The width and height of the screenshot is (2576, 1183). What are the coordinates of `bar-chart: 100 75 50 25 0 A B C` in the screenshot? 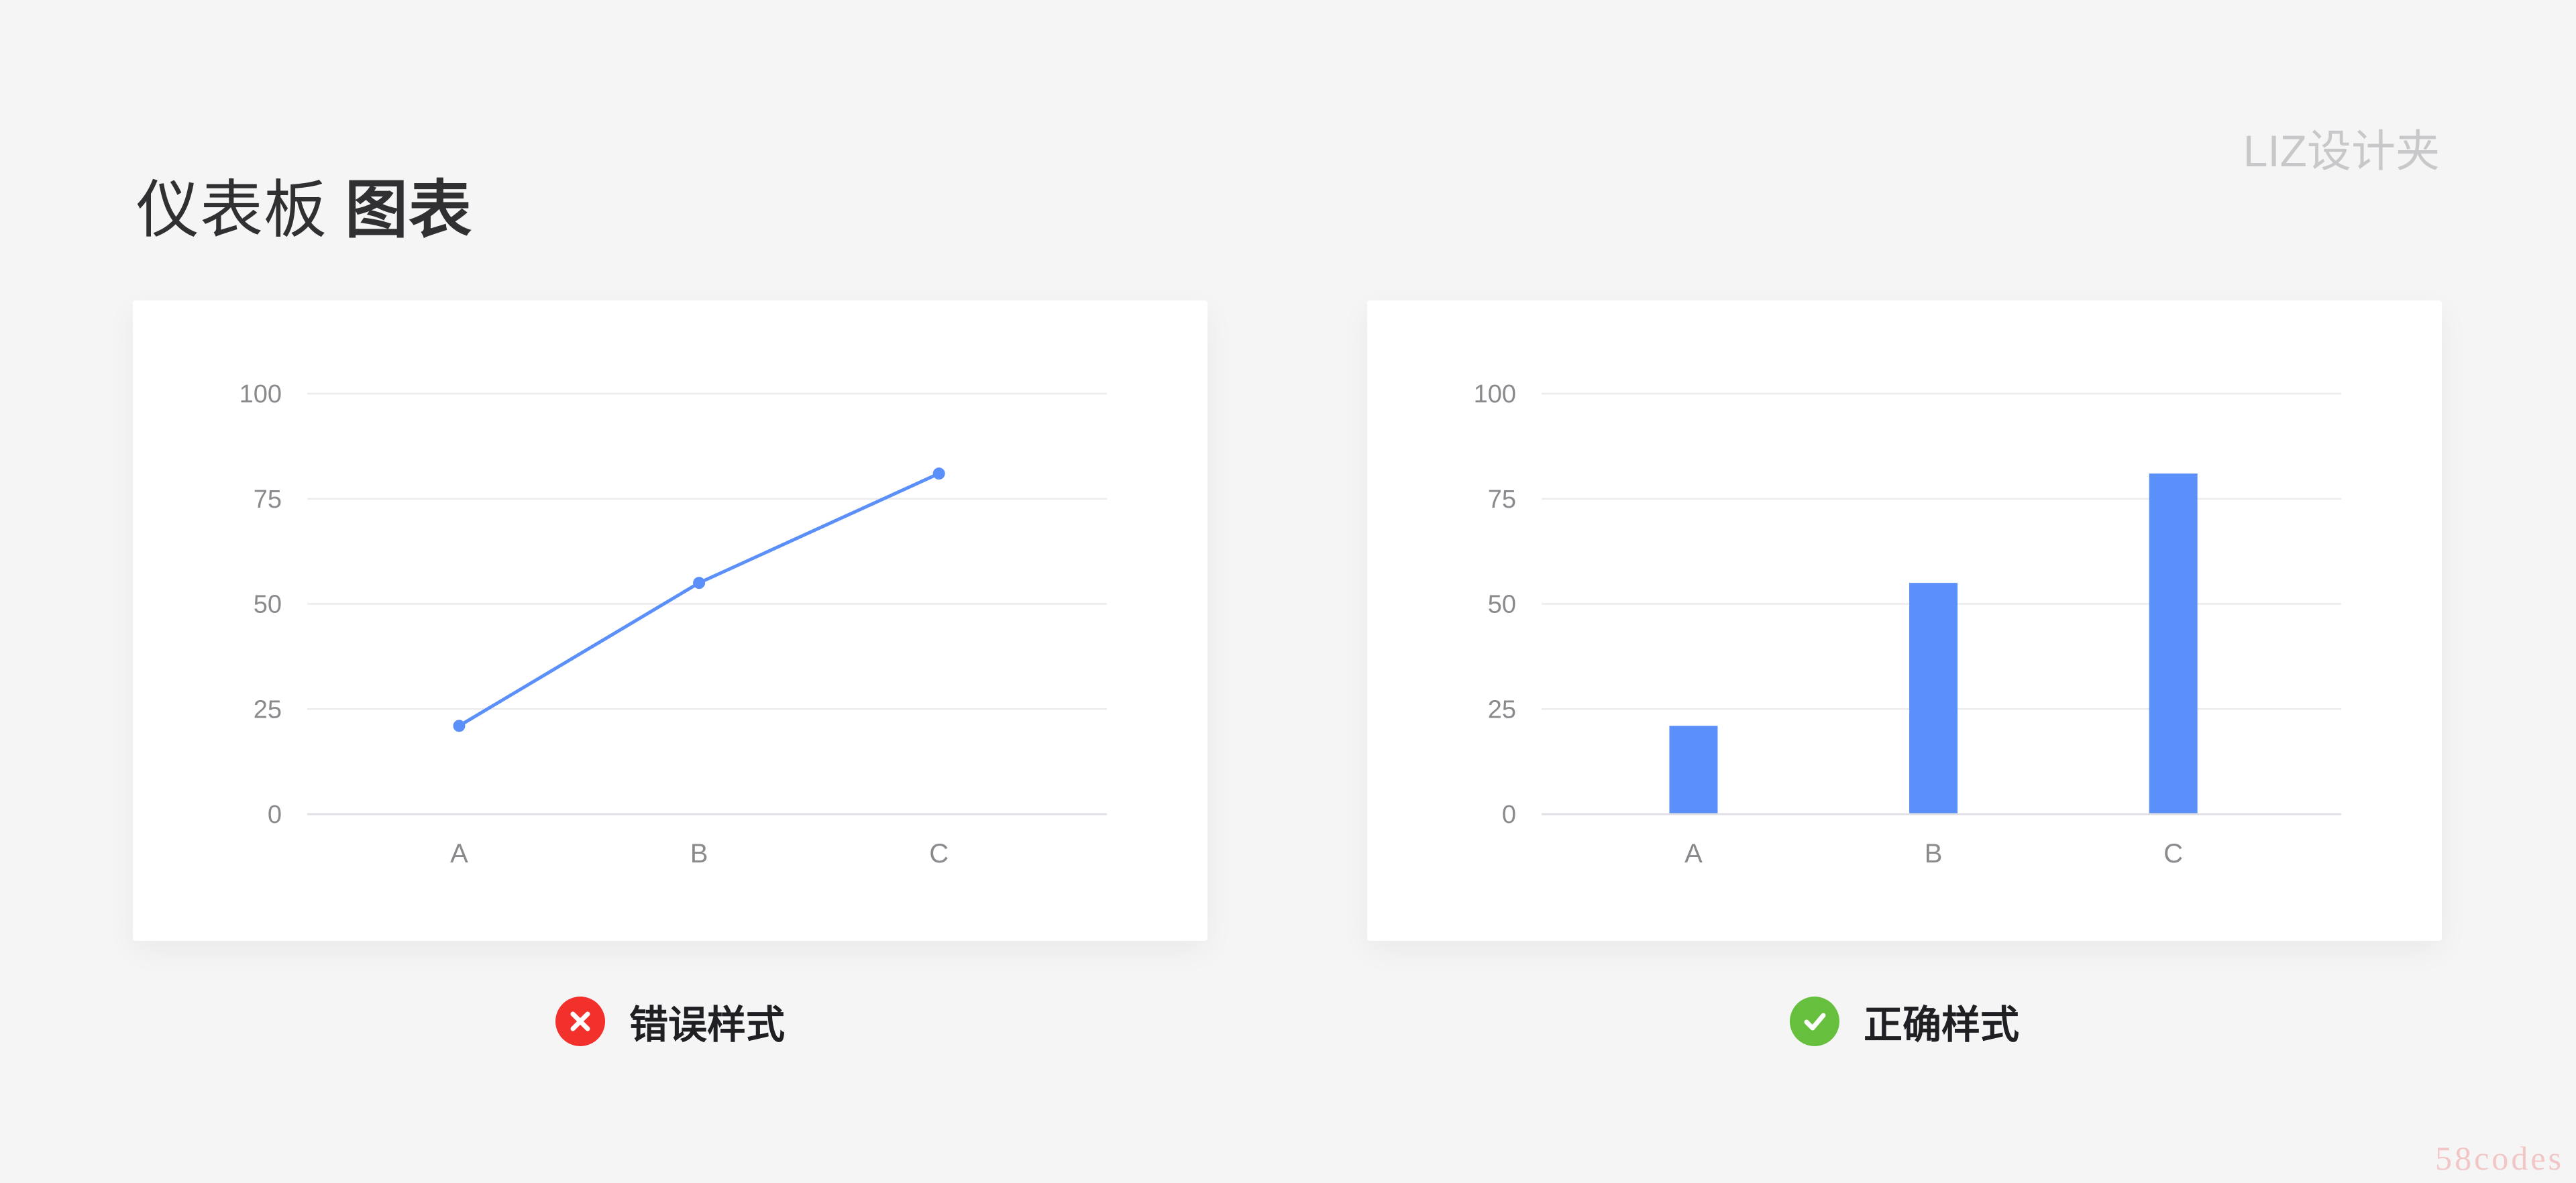 It's located at (1907, 624).